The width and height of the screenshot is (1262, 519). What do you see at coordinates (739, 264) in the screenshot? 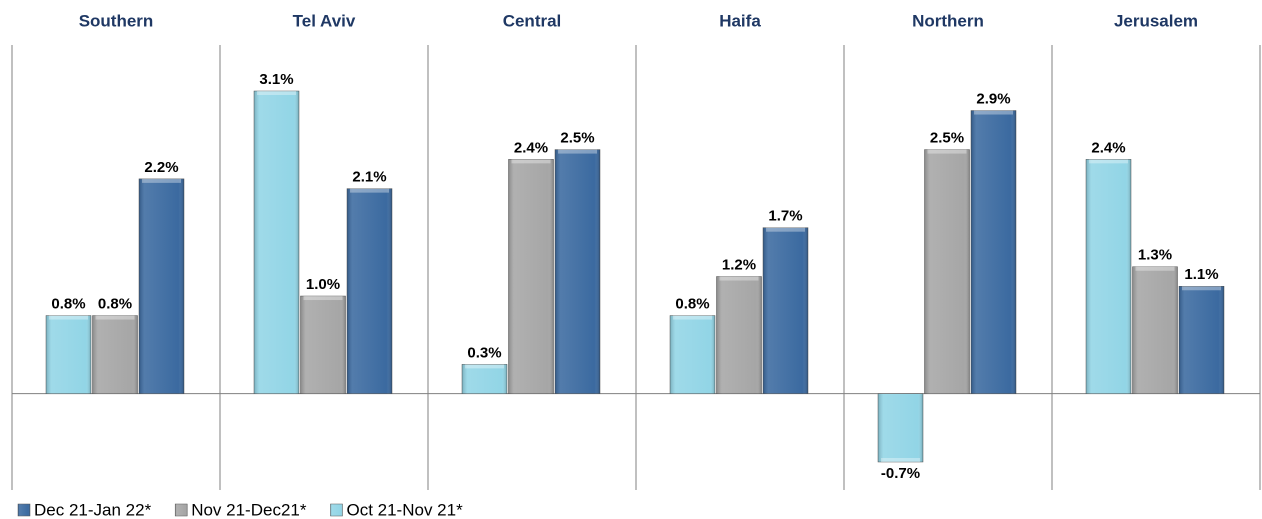
I see `value-label: 1.2%` at bounding box center [739, 264].